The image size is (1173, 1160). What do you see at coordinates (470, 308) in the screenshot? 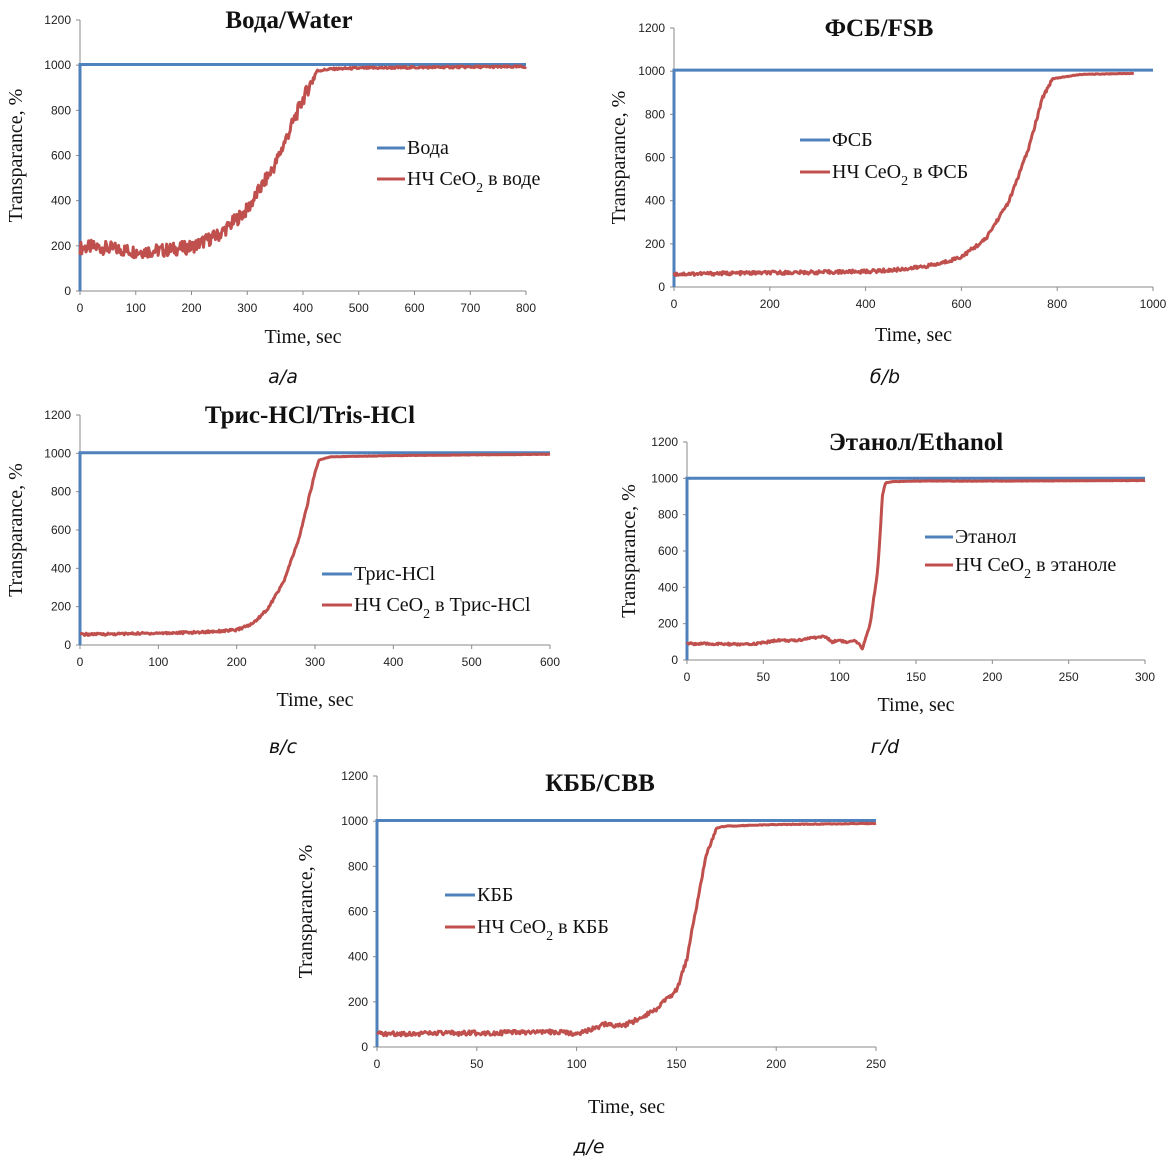
I see `x-tick-label: 700` at bounding box center [470, 308].